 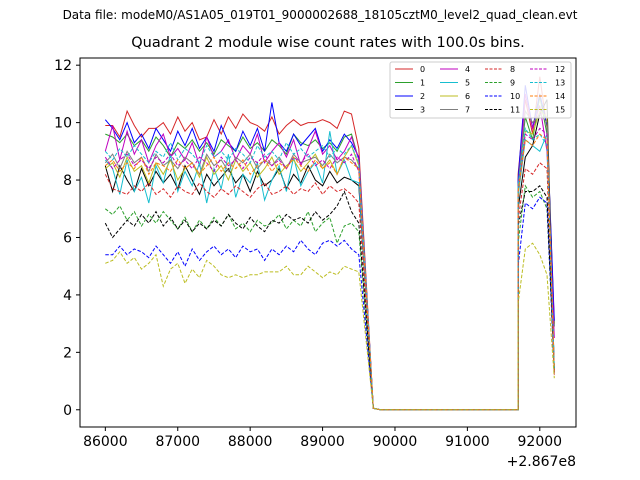 What do you see at coordinates (467, 442) in the screenshot?
I see `x-tick-label: 91000` at bounding box center [467, 442].